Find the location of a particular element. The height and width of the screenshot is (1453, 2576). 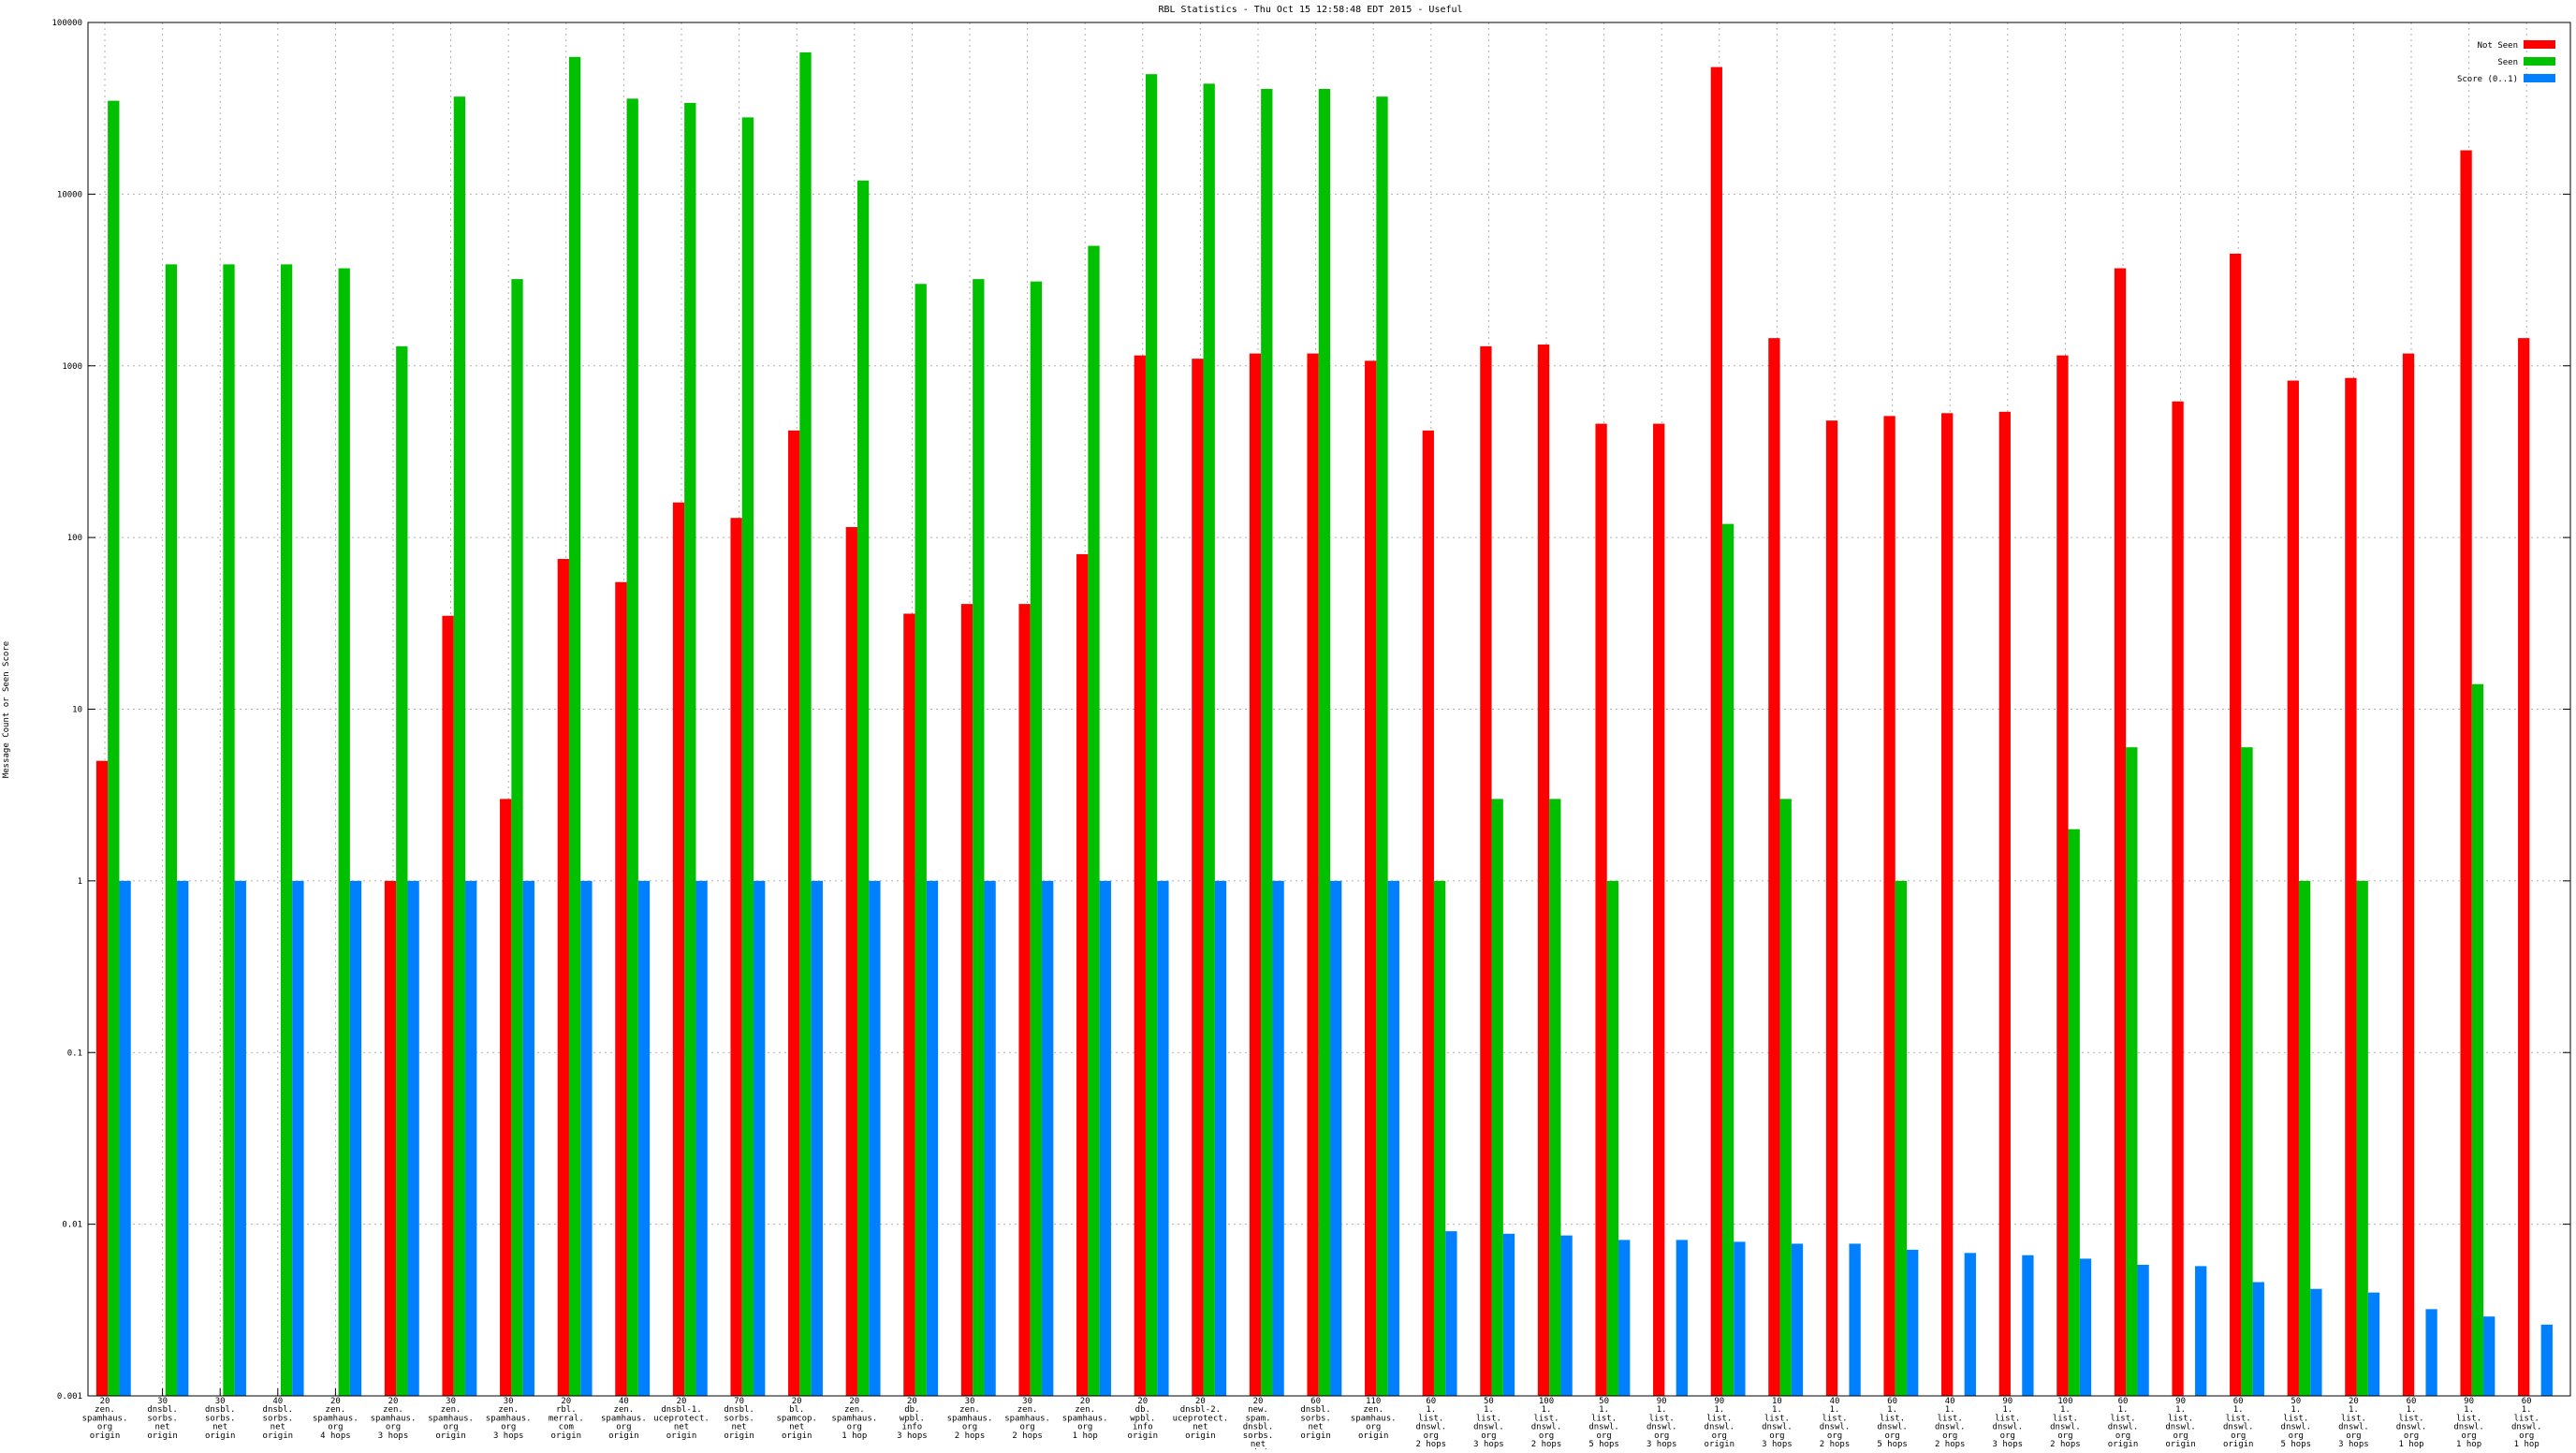

x-tick-label: 60 1. list. dnswl. org 2 hops is located at coordinates (1431, 1423).